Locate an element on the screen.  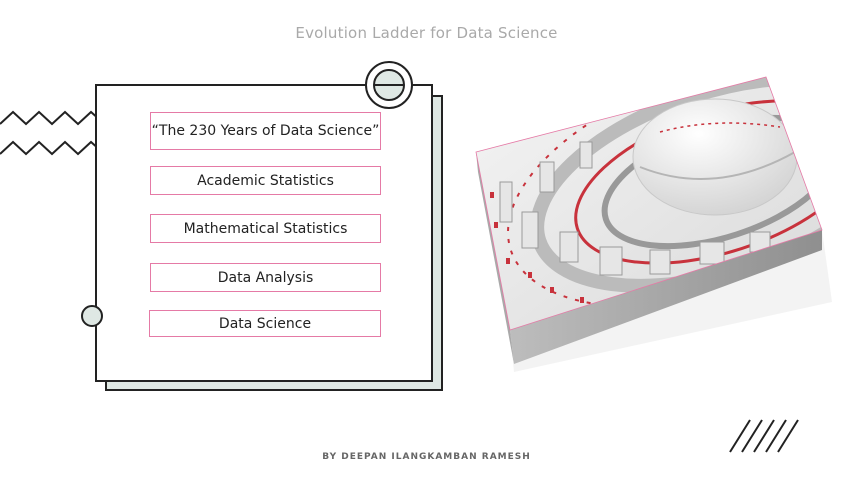
ladder-step-academic-statistics: Academic Statistics is located at coordinates (265, 180).